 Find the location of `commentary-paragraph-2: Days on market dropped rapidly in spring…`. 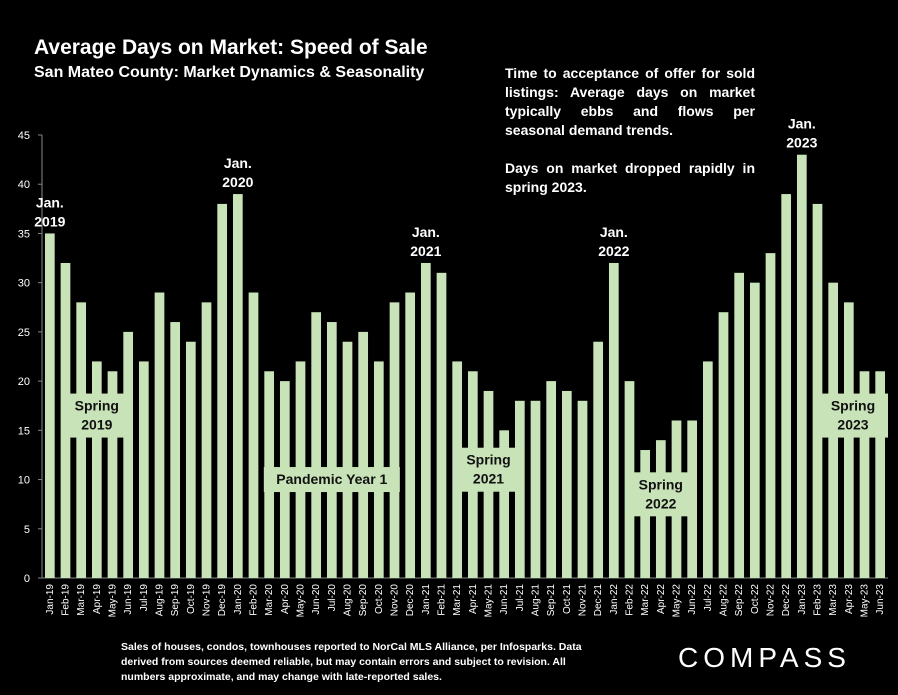

commentary-paragraph-2: Days on market dropped rapidly in spring… is located at coordinates (630, 177).